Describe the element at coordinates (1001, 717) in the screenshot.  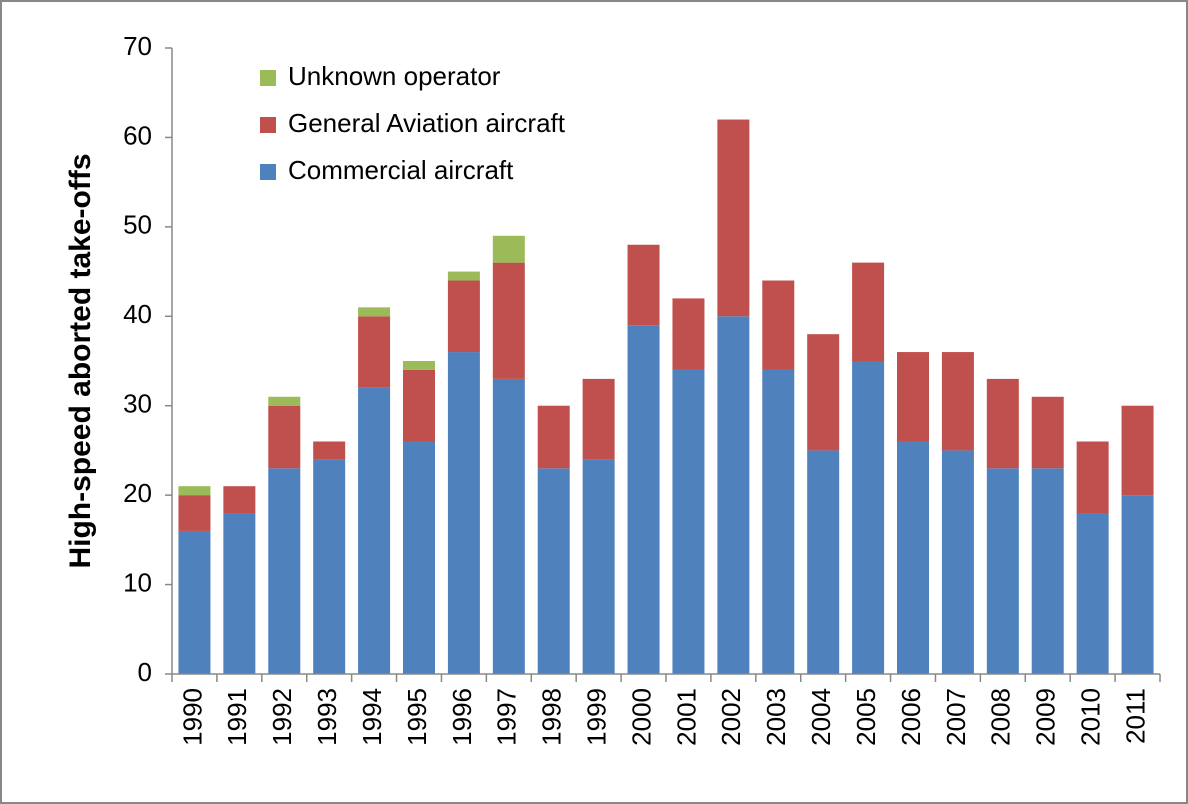
I see `x-tick-label: 2008` at that location.